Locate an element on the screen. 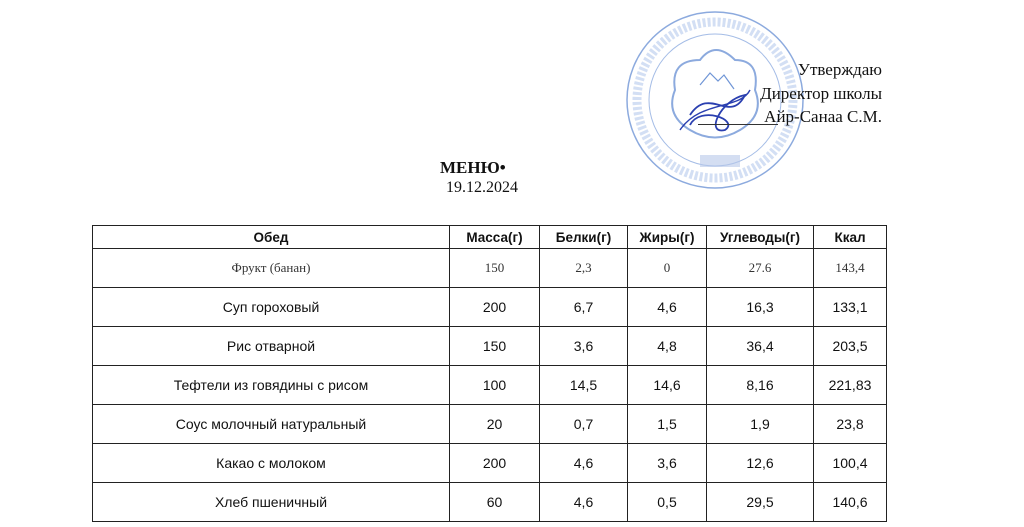 This screenshot has height=527, width=1024. official-stamp is located at coordinates (715, 100).